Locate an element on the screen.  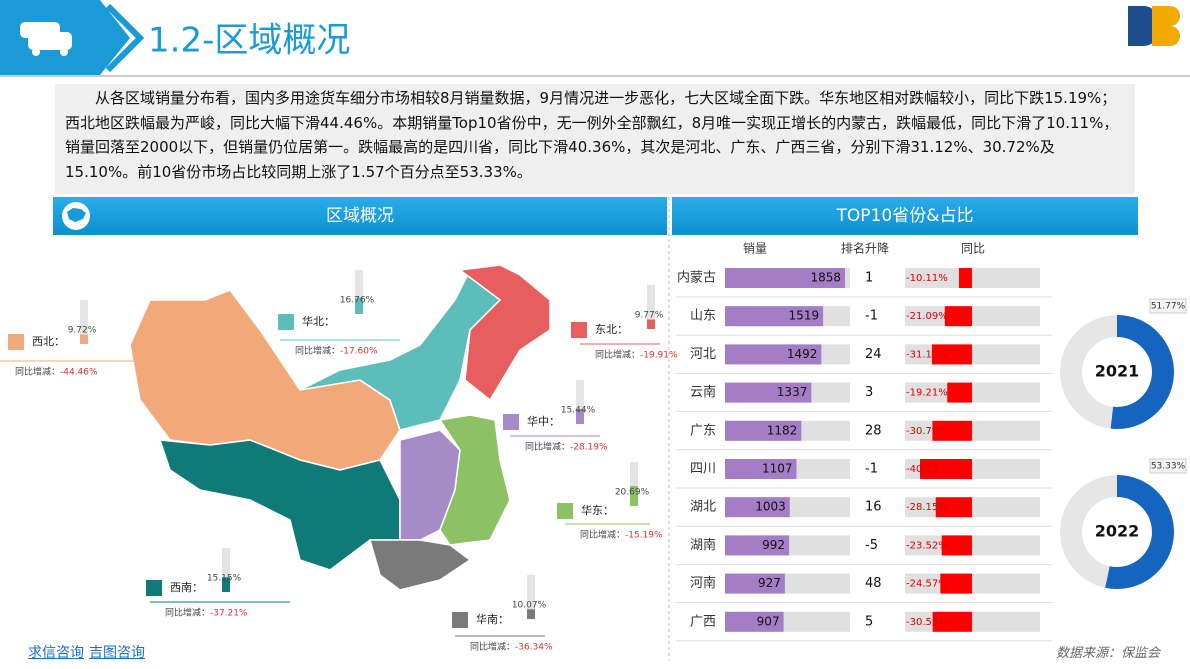
yoy-label: -10.11% is located at coordinates (927, 278).